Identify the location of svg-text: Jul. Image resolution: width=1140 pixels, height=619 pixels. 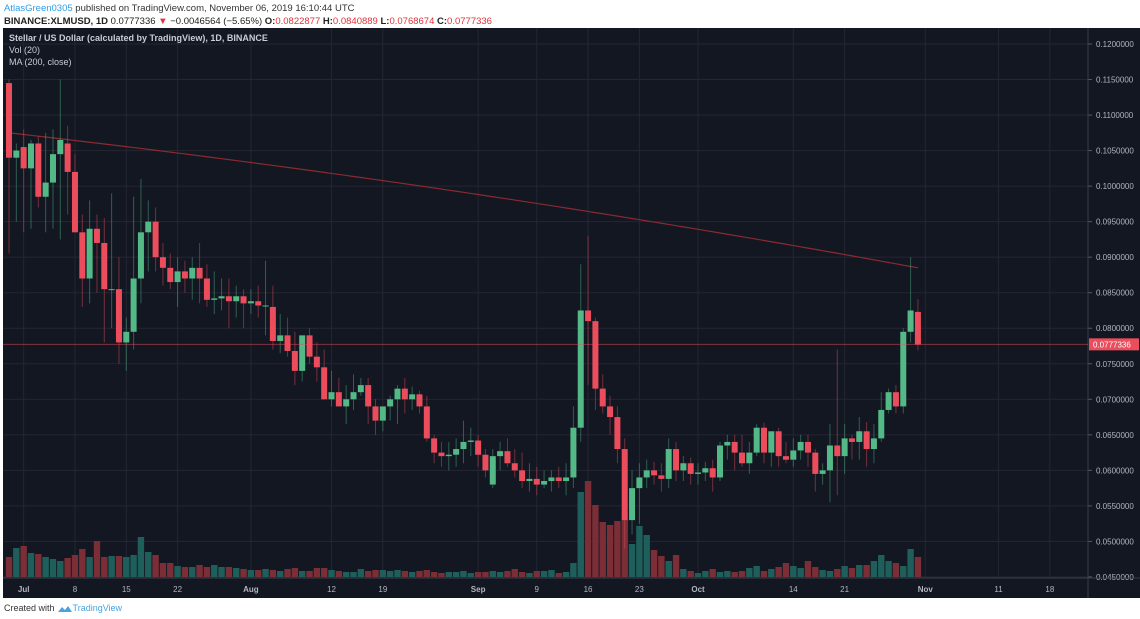
(24, 589).